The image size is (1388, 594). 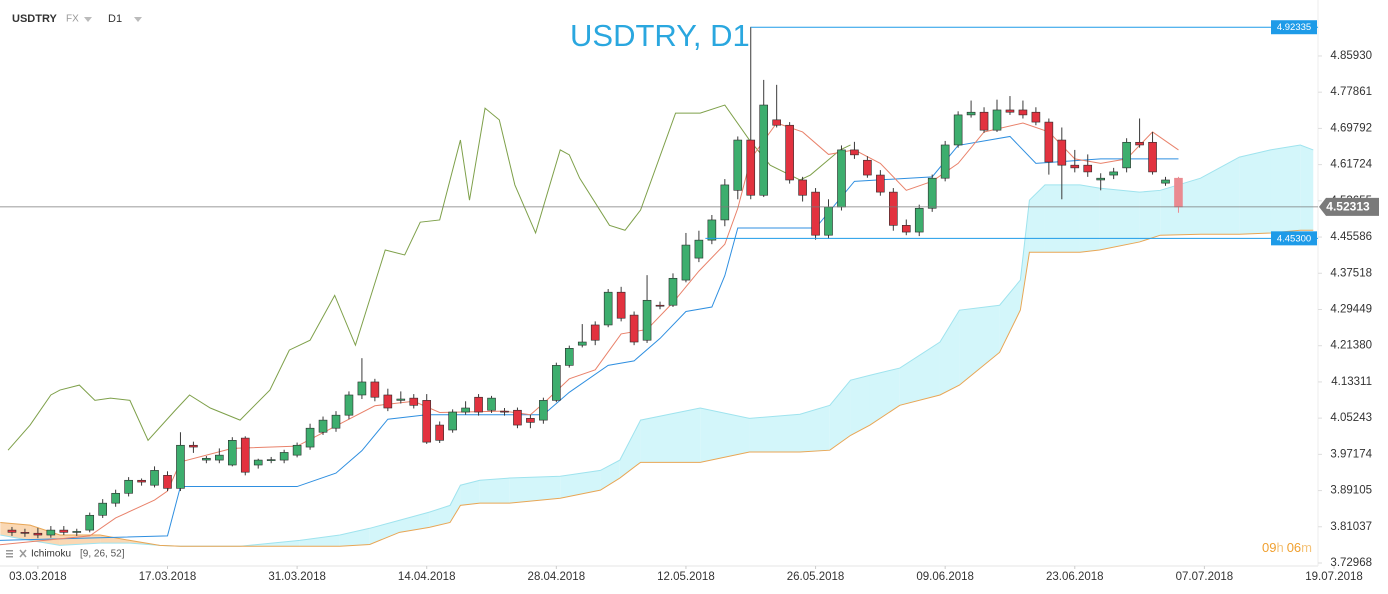 What do you see at coordinates (1294, 547) in the screenshot?
I see `countdown-minutes: 06` at bounding box center [1294, 547].